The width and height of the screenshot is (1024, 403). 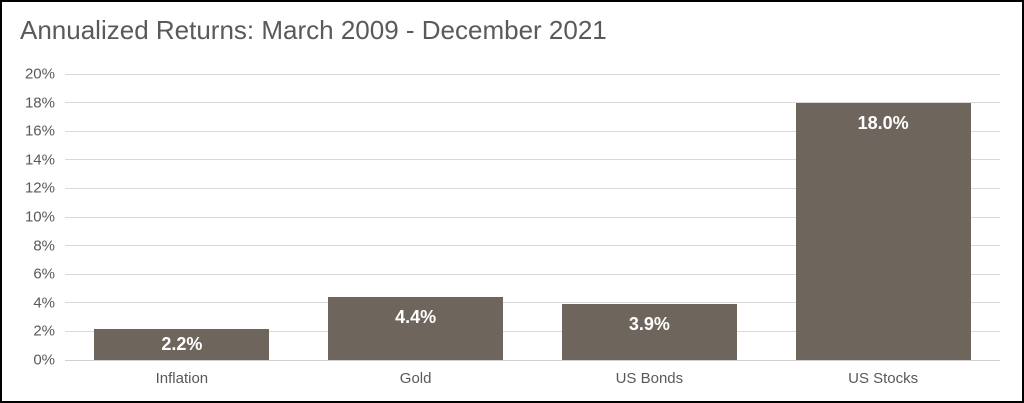 What do you see at coordinates (44, 303) in the screenshot?
I see `y-tick-label: 4%` at bounding box center [44, 303].